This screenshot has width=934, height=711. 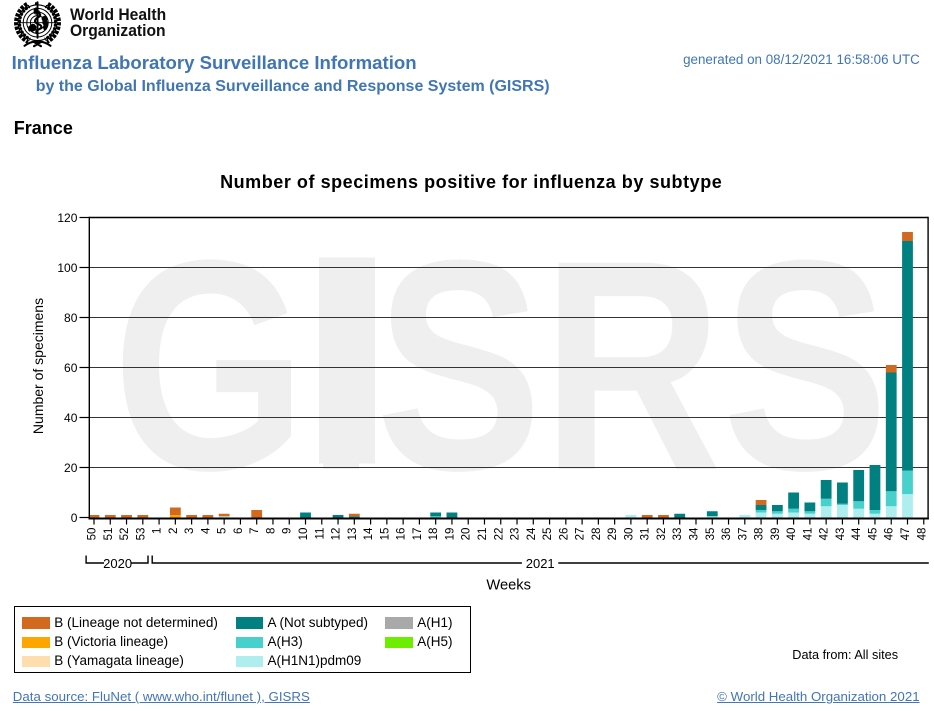 I want to click on svg-text: 14, so click(x=369, y=533).